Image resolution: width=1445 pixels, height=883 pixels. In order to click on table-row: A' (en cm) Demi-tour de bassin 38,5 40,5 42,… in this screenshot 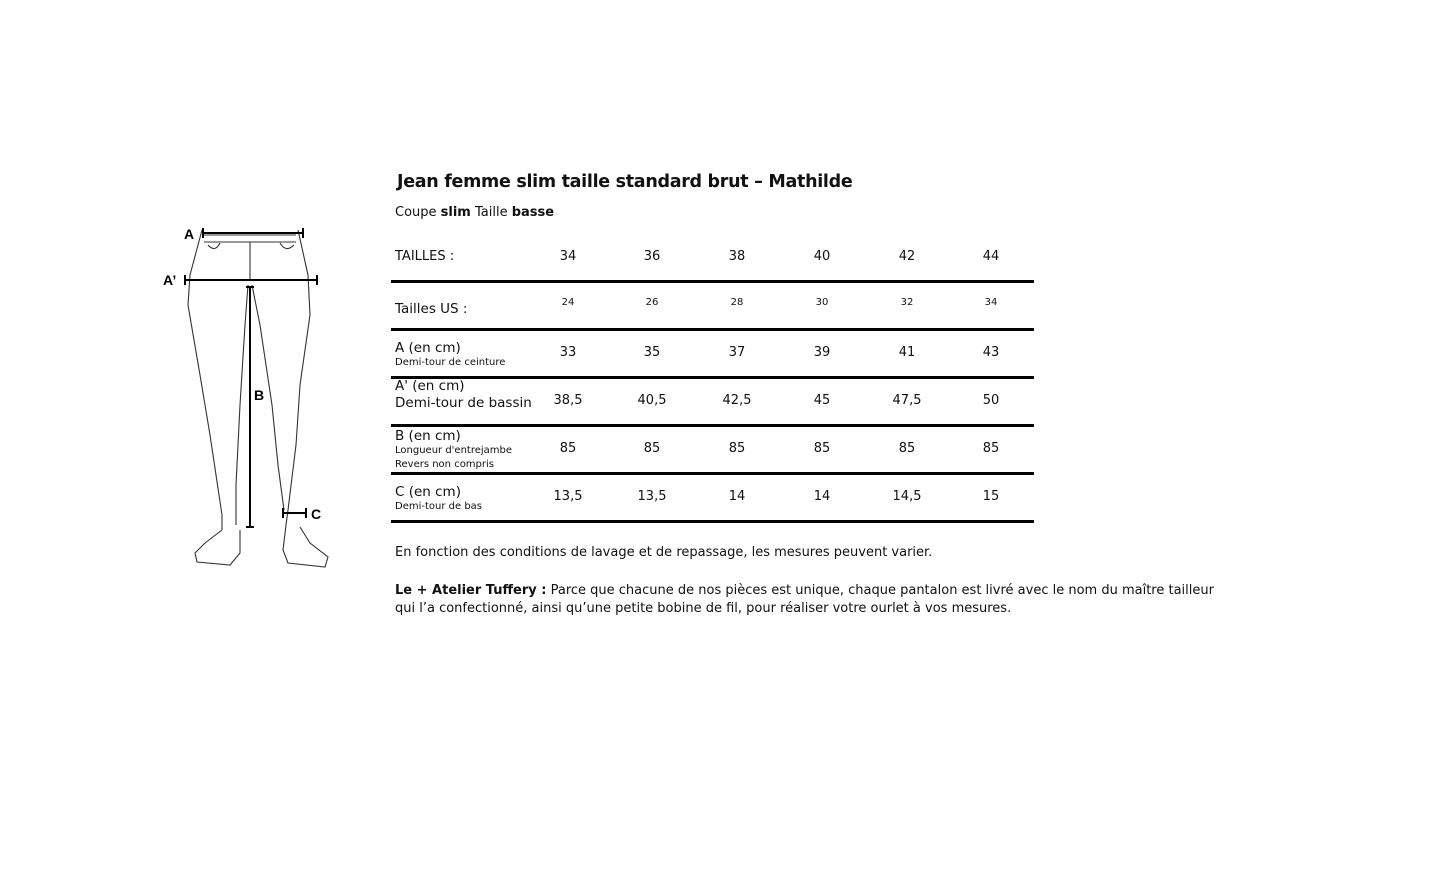, I will do `click(712, 402)`.